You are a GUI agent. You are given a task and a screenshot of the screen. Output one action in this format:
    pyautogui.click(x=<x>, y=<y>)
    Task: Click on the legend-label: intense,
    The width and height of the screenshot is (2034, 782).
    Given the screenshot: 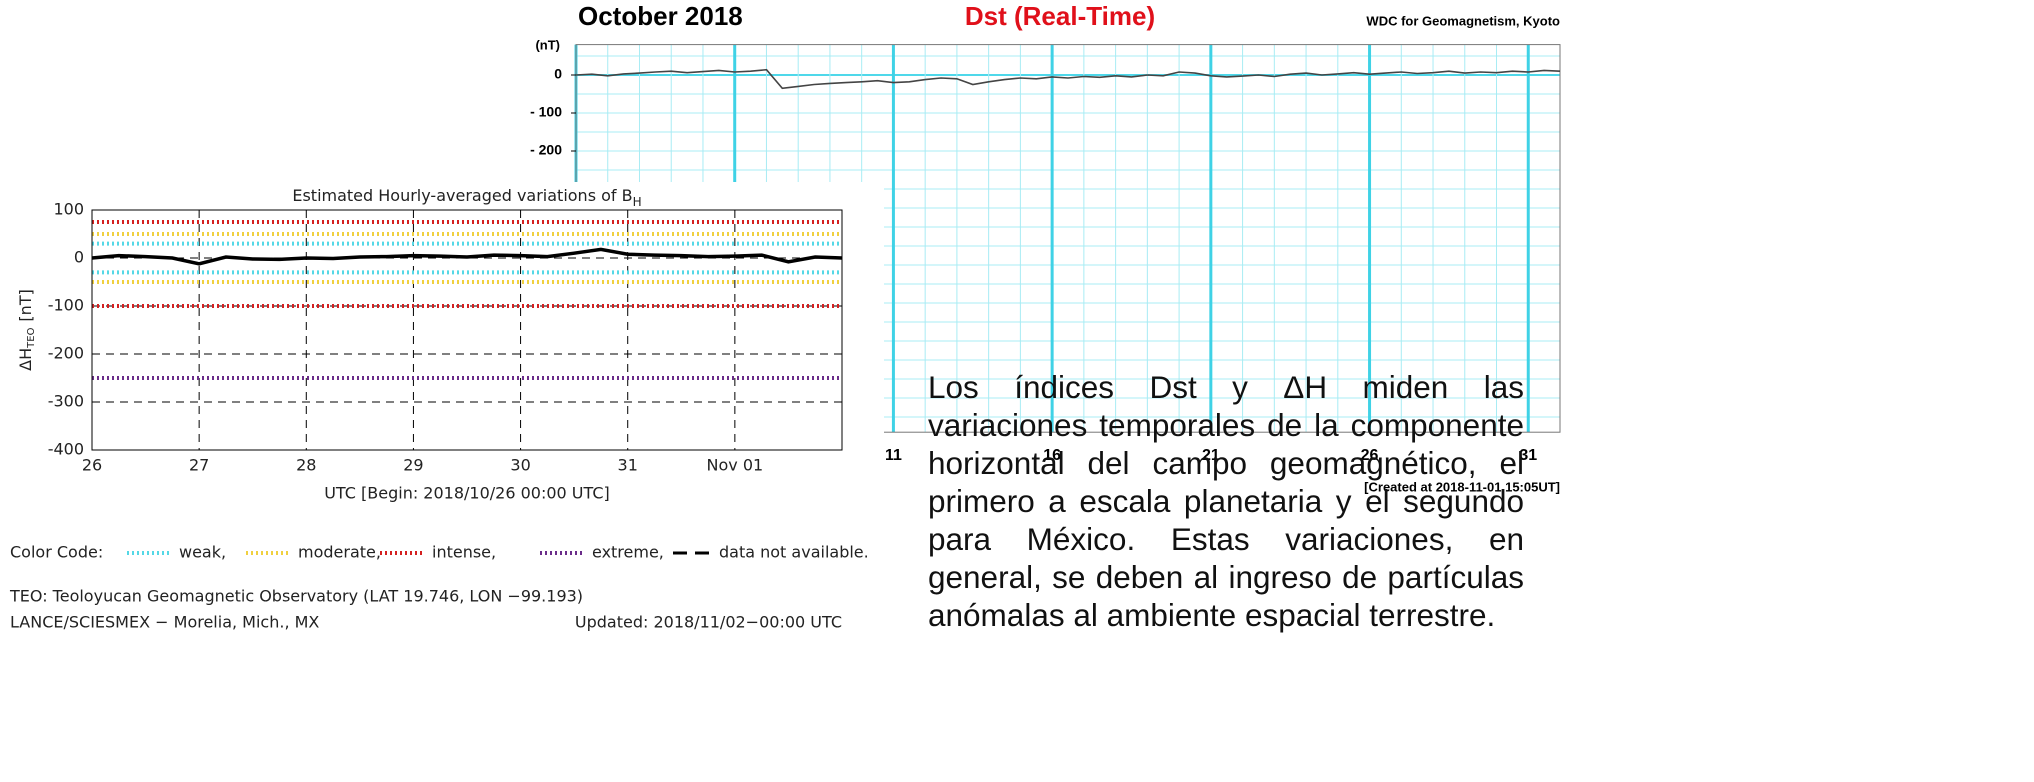 What is the action you would take?
    pyautogui.click(x=464, y=552)
    